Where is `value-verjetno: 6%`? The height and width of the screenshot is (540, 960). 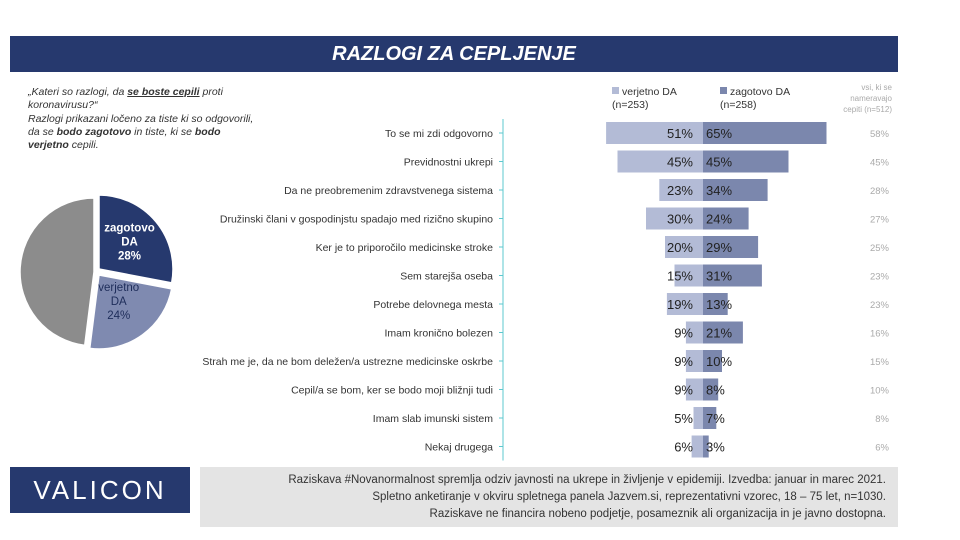
value-verjetno: 6% is located at coordinates (683, 447).